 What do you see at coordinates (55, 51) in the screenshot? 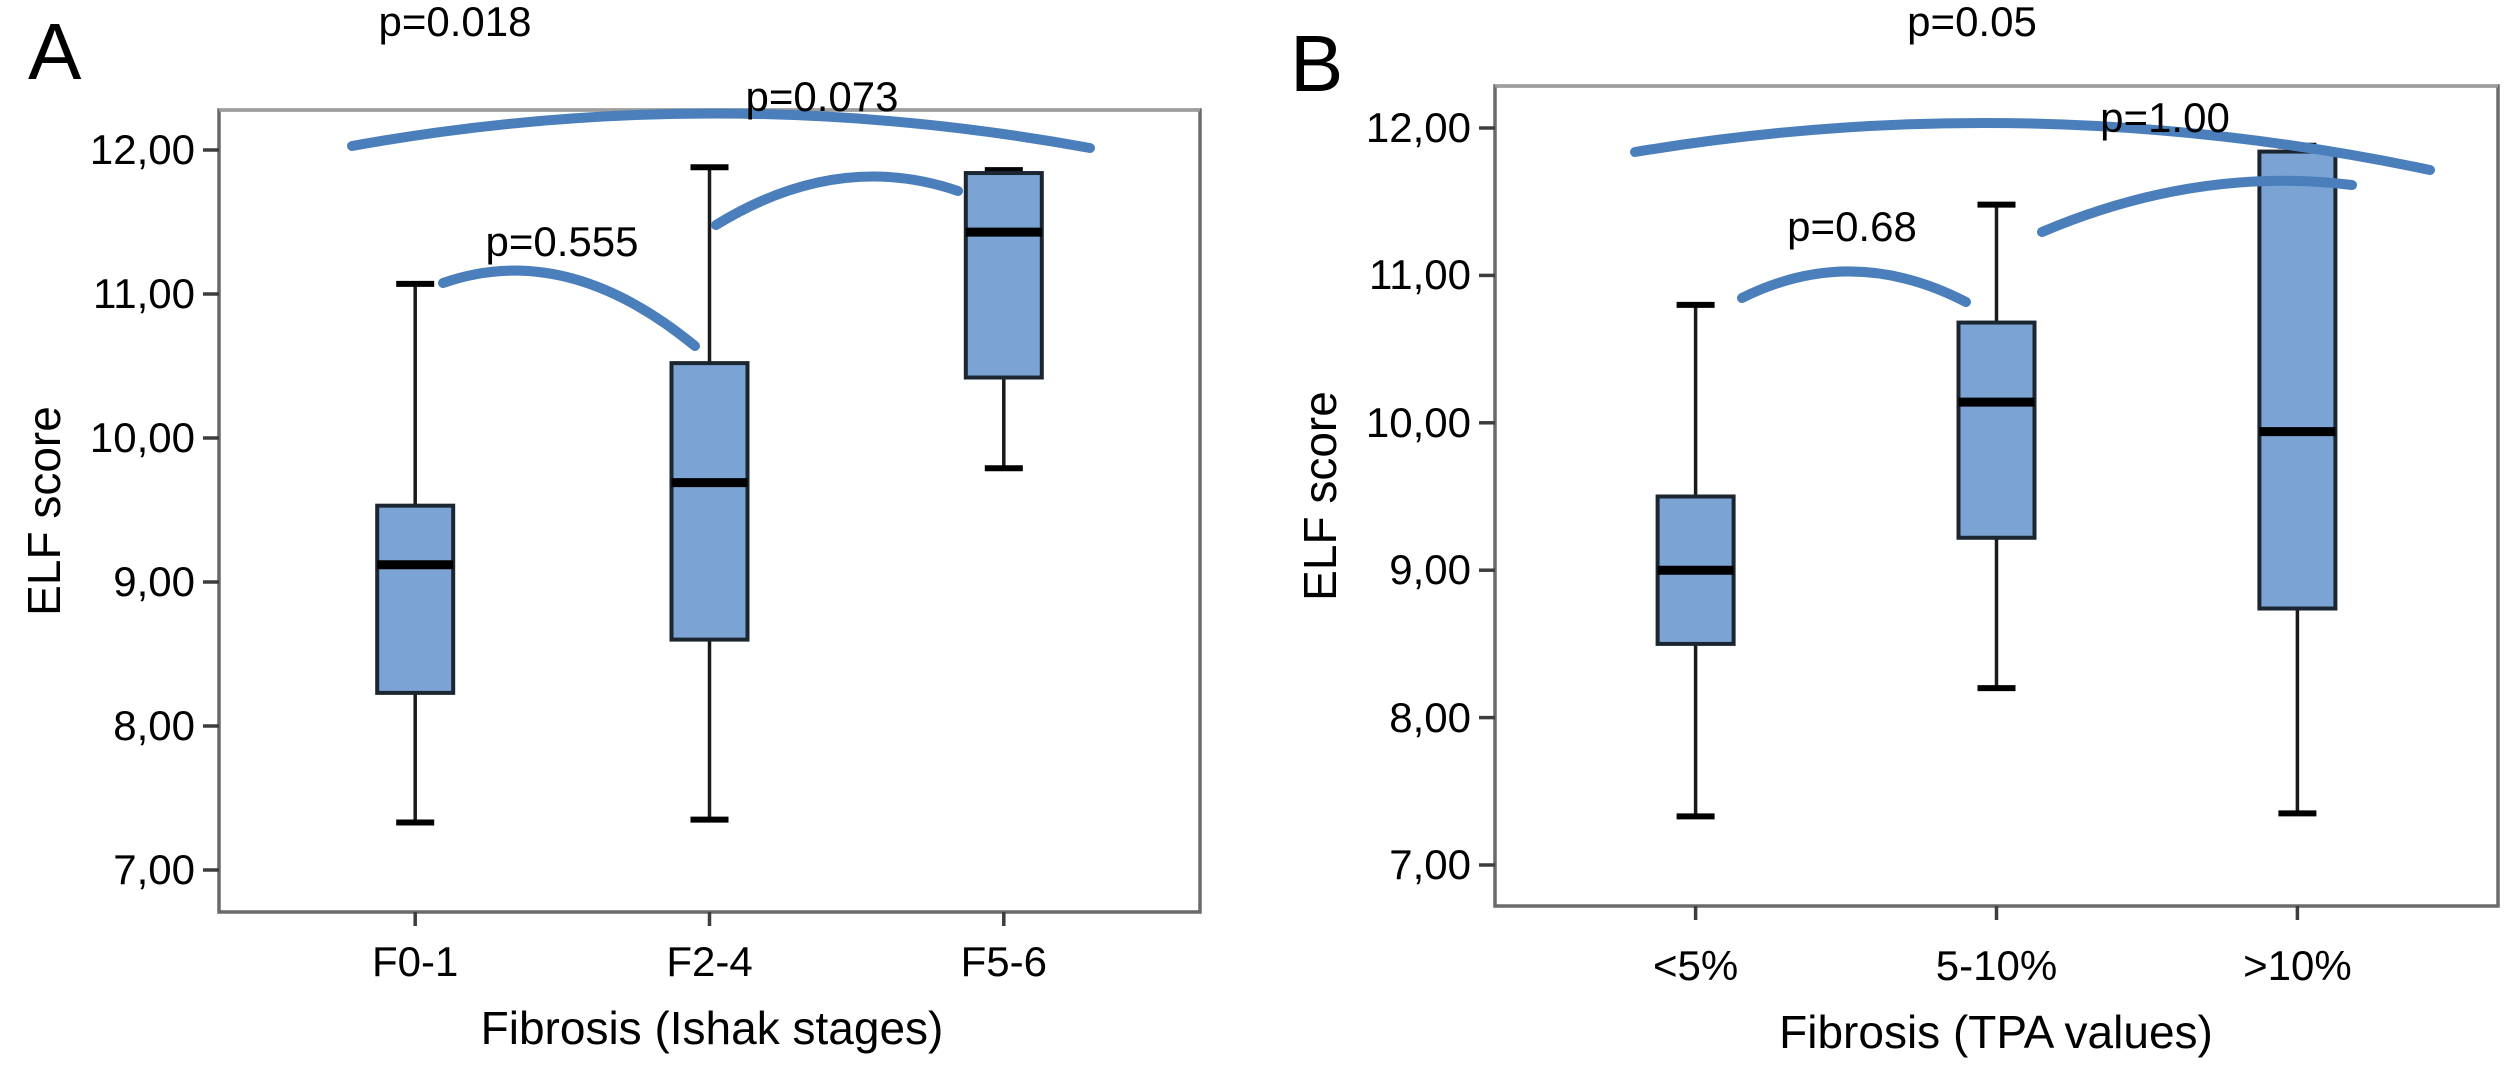
I see `panel-a-label: A` at bounding box center [55, 51].